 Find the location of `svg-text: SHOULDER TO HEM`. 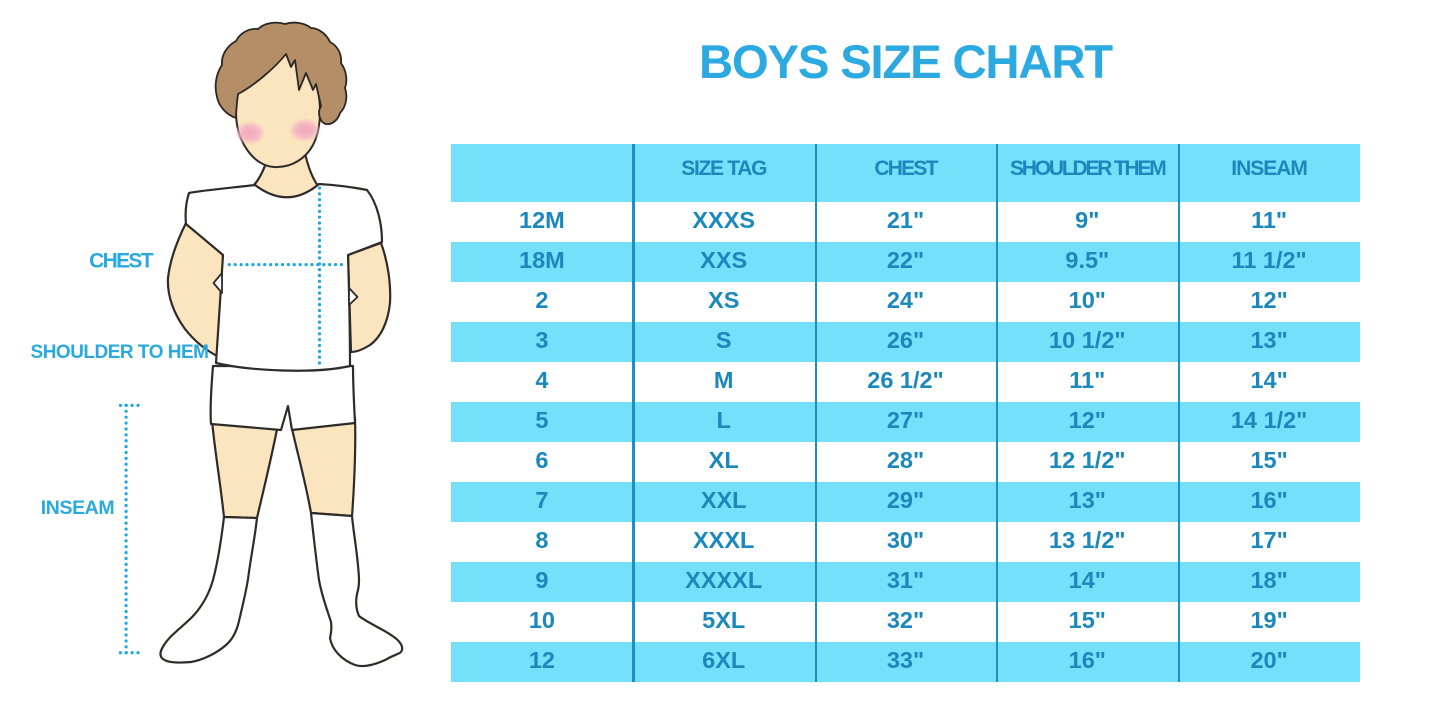

svg-text: SHOULDER TO HEM is located at coordinates (120, 352).